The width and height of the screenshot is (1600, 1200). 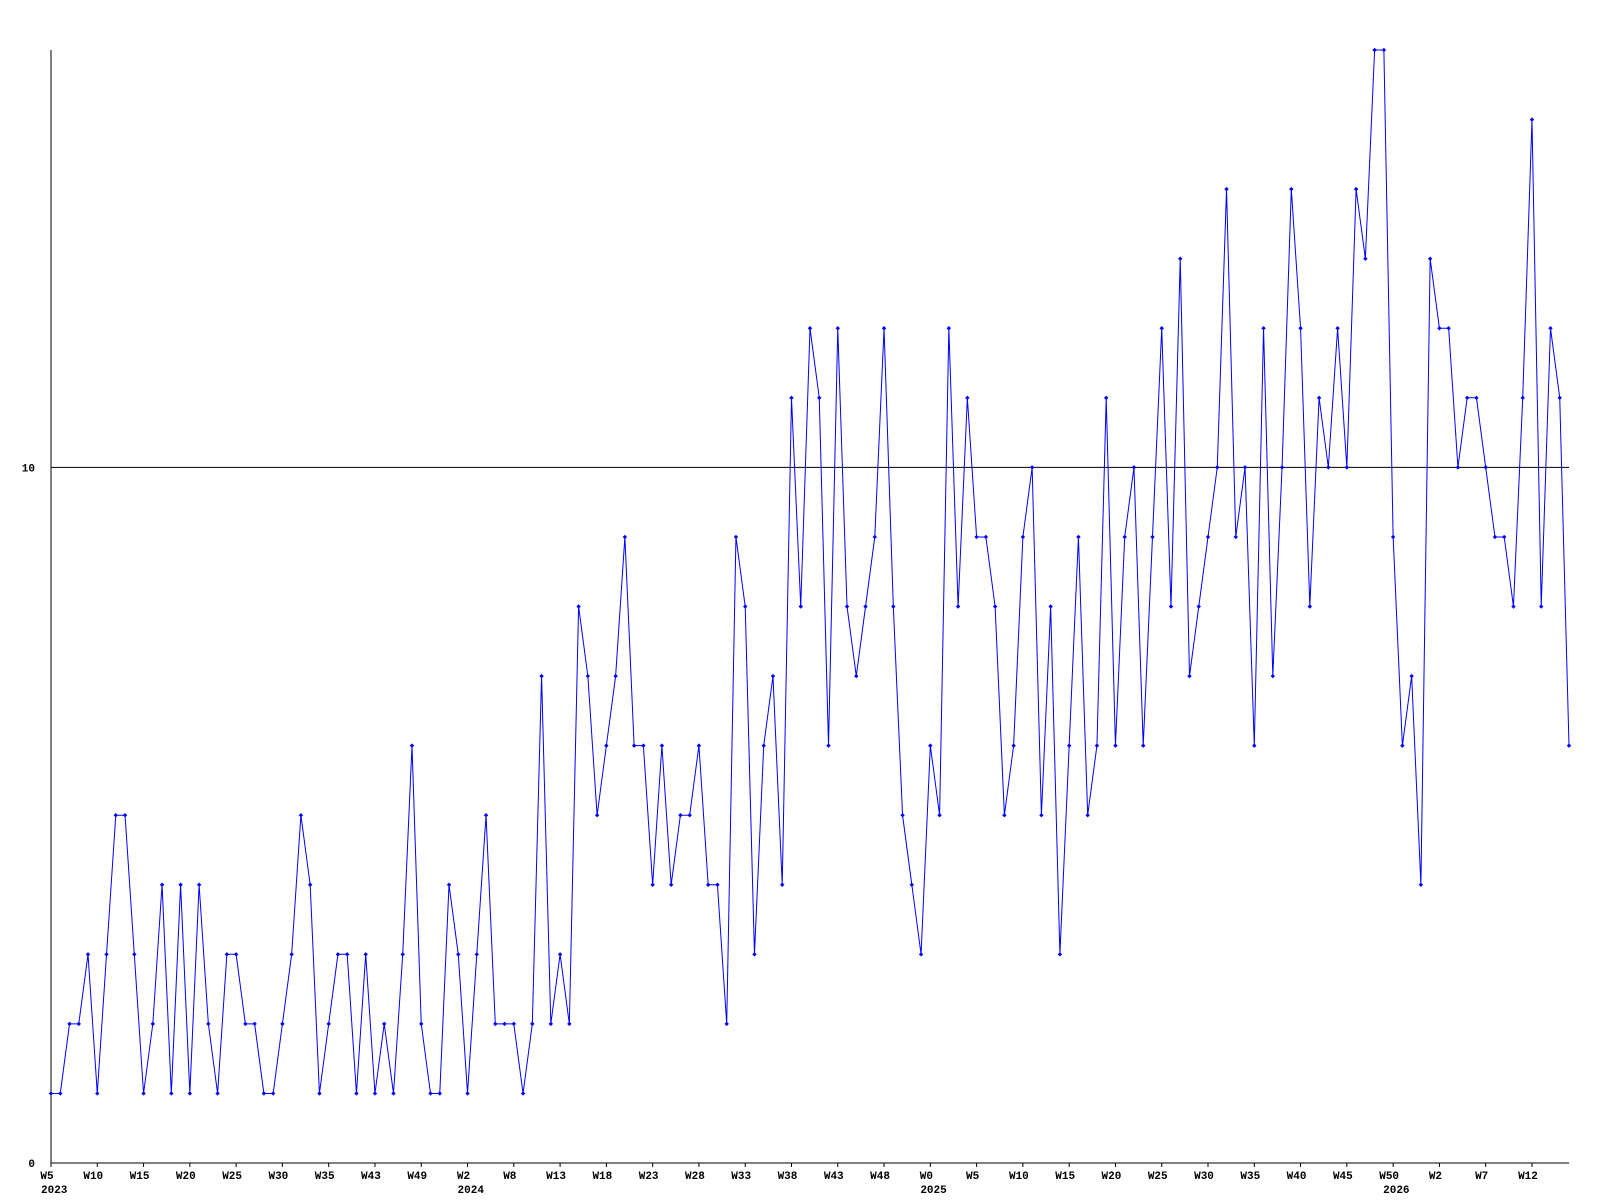 I want to click on x-tick-label: W10, so click(x=1019, y=1177).